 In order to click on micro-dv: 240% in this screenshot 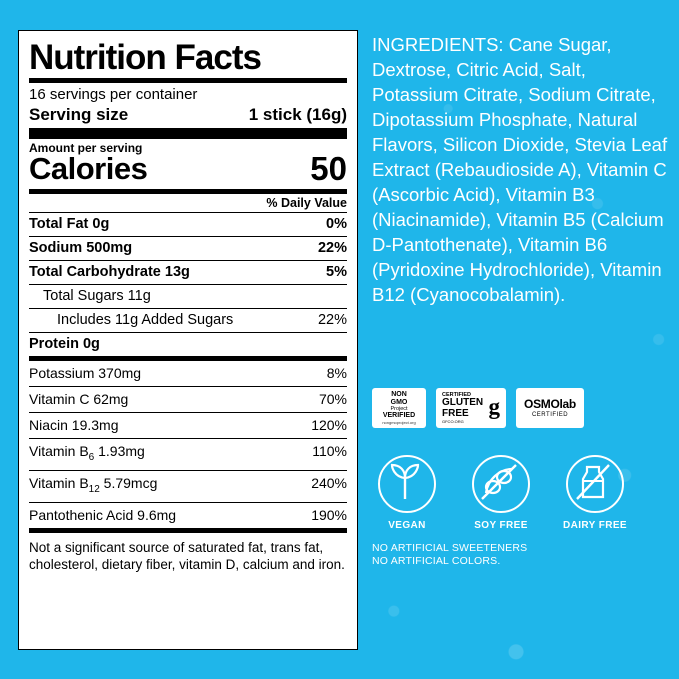, I will do `click(329, 482)`.